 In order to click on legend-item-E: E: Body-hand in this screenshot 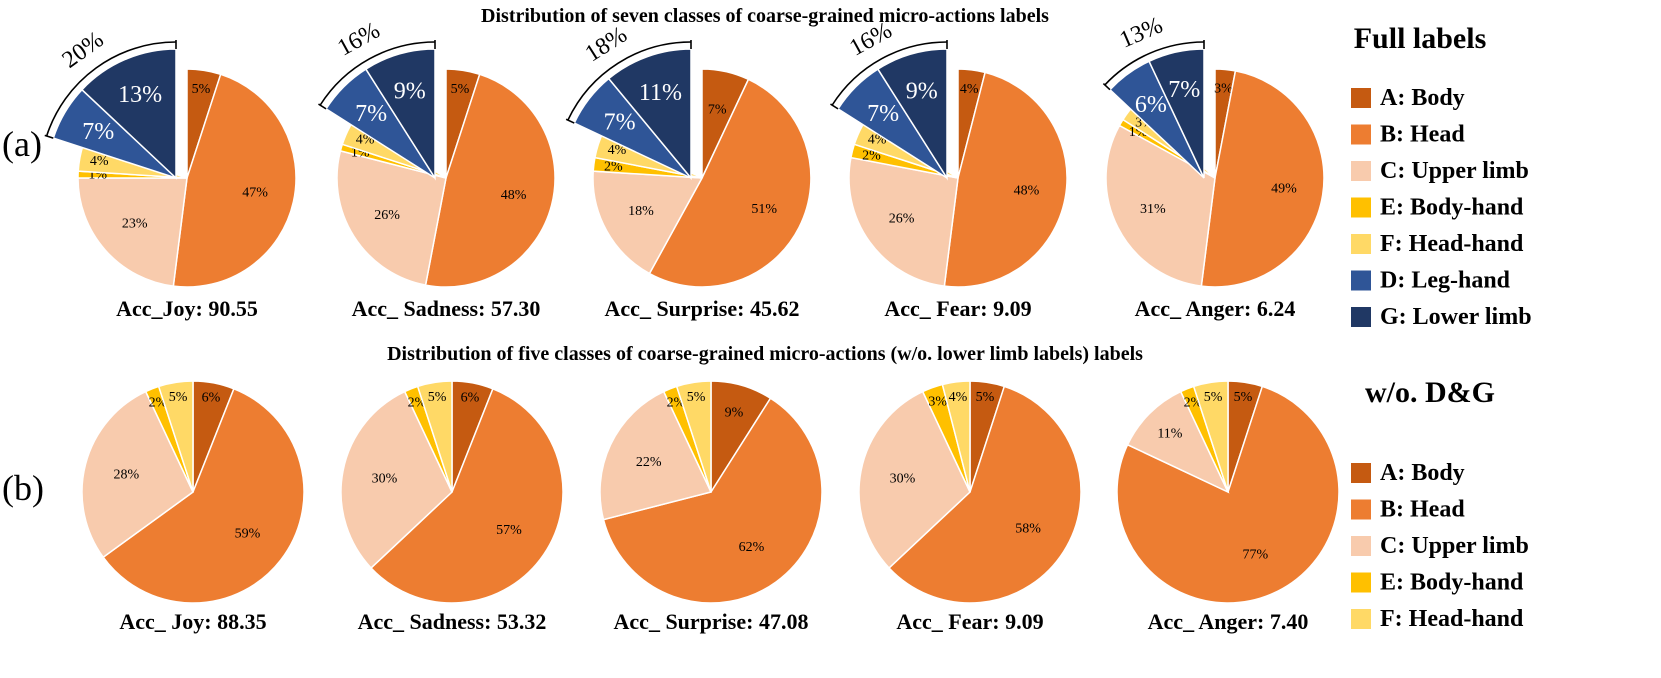, I will do `click(1437, 583)`.